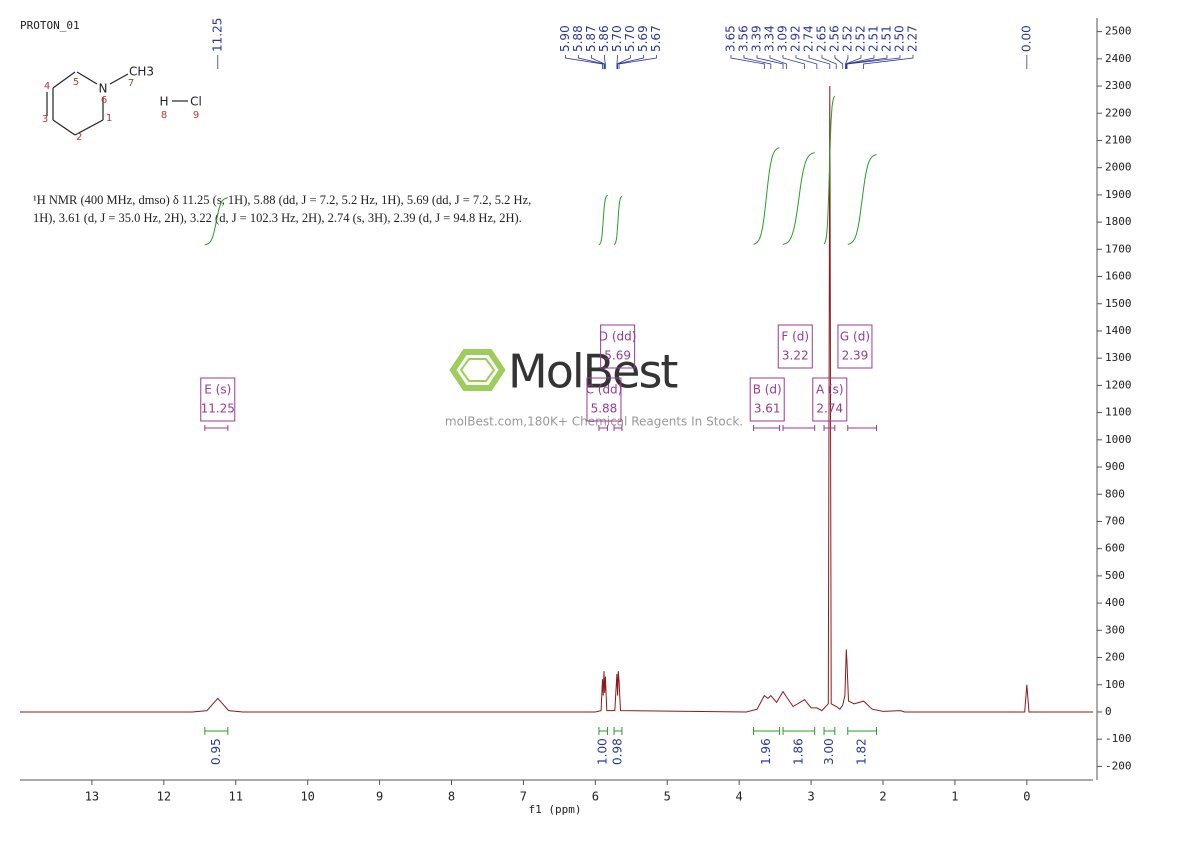  What do you see at coordinates (1118, 194) in the screenshot?
I see `y-tick-label: 1900` at bounding box center [1118, 194].